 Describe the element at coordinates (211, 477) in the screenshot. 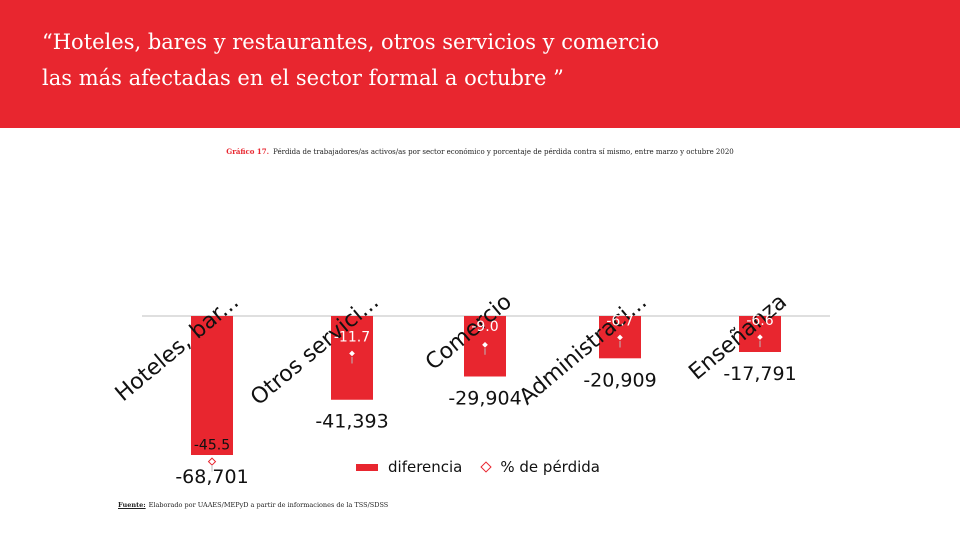

I see `bar-value-label-0: -68,701` at that location.